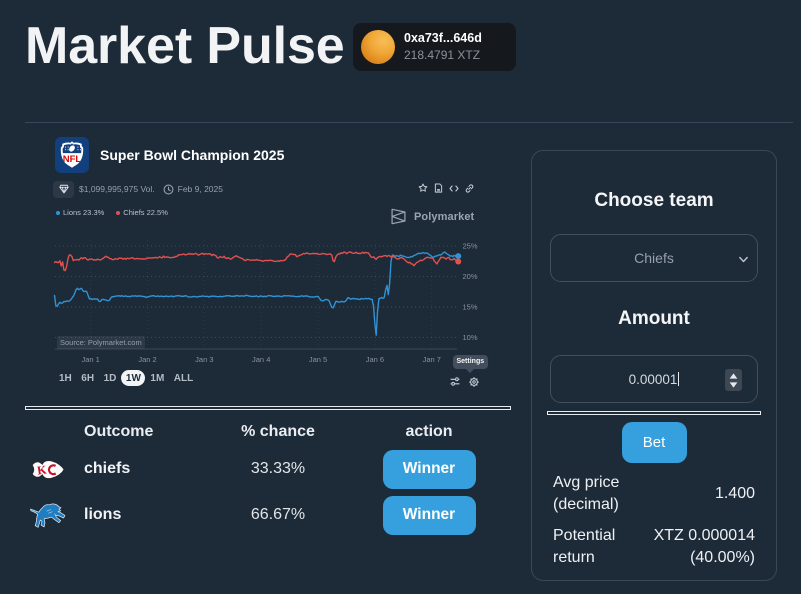 This screenshot has width=801, height=594. What do you see at coordinates (443, 38) in the screenshot?
I see `wallet-address: 0xa73f...646d` at bounding box center [443, 38].